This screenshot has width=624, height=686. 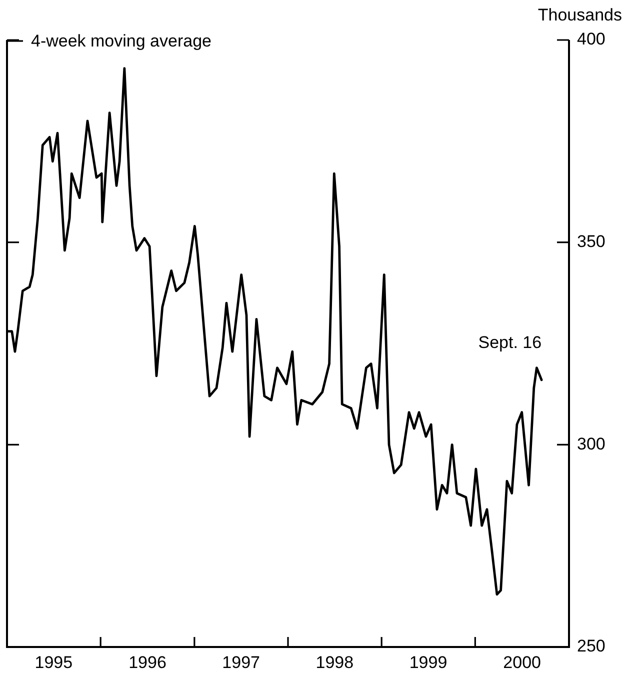 I want to click on legend-label: 4-week moving average, so click(x=121, y=41).